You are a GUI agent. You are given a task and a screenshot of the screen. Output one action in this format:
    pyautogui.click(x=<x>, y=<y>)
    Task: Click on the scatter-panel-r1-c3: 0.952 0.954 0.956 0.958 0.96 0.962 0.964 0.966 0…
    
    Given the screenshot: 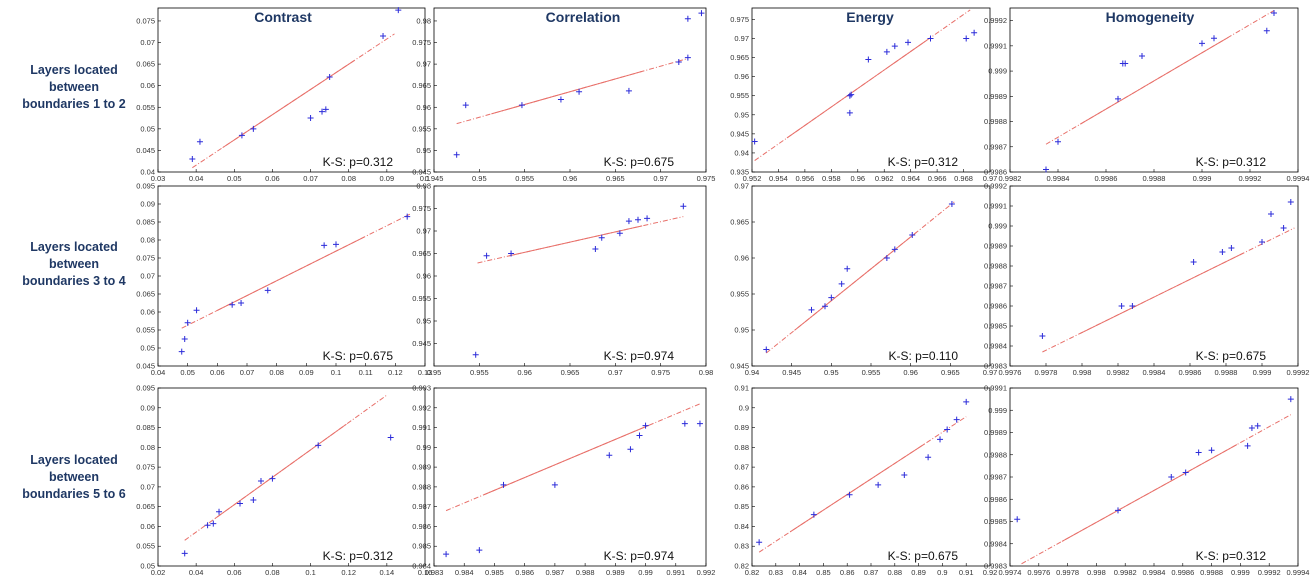 What is the action you would take?
    pyautogui.click(x=863, y=95)
    